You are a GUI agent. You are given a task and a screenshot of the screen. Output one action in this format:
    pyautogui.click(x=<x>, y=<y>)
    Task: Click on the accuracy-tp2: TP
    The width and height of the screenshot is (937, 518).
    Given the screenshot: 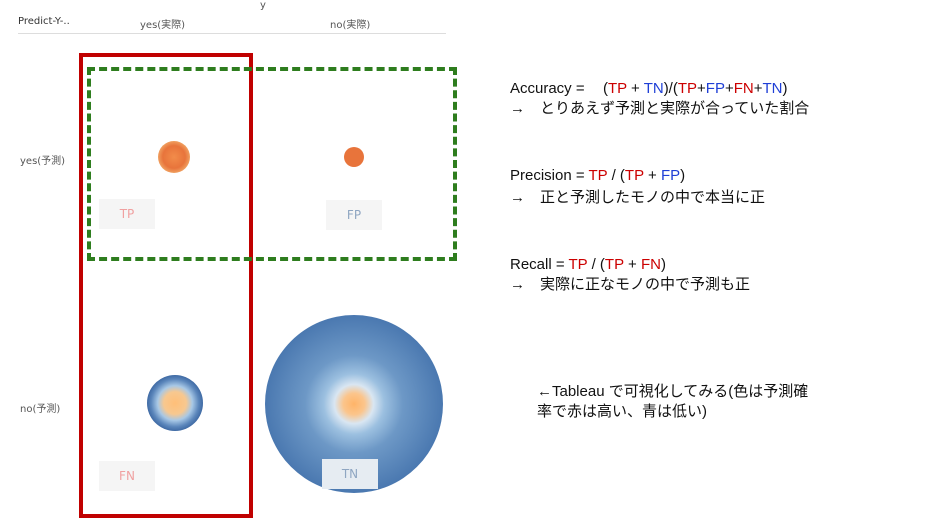 What is the action you would take?
    pyautogui.click(x=687, y=88)
    